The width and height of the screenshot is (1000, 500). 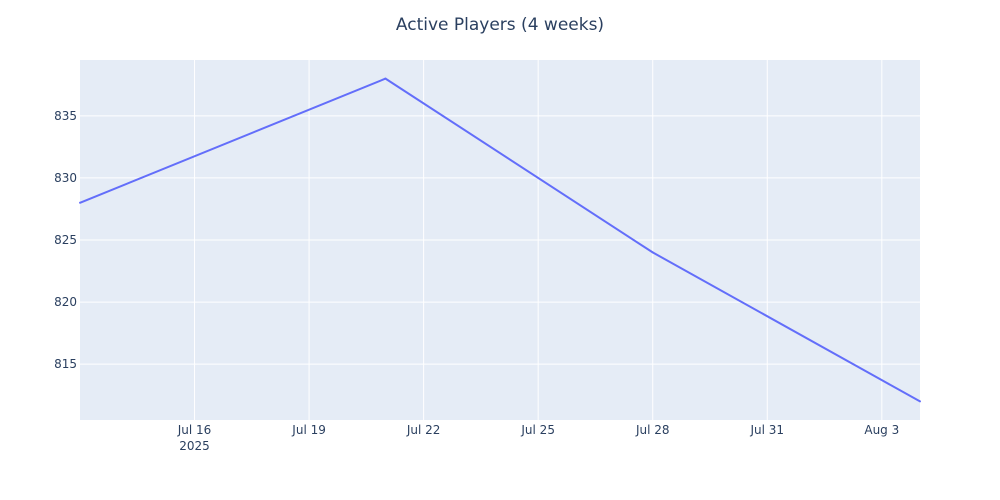 What do you see at coordinates (65, 302) in the screenshot?
I see `y-tick-label: 820` at bounding box center [65, 302].